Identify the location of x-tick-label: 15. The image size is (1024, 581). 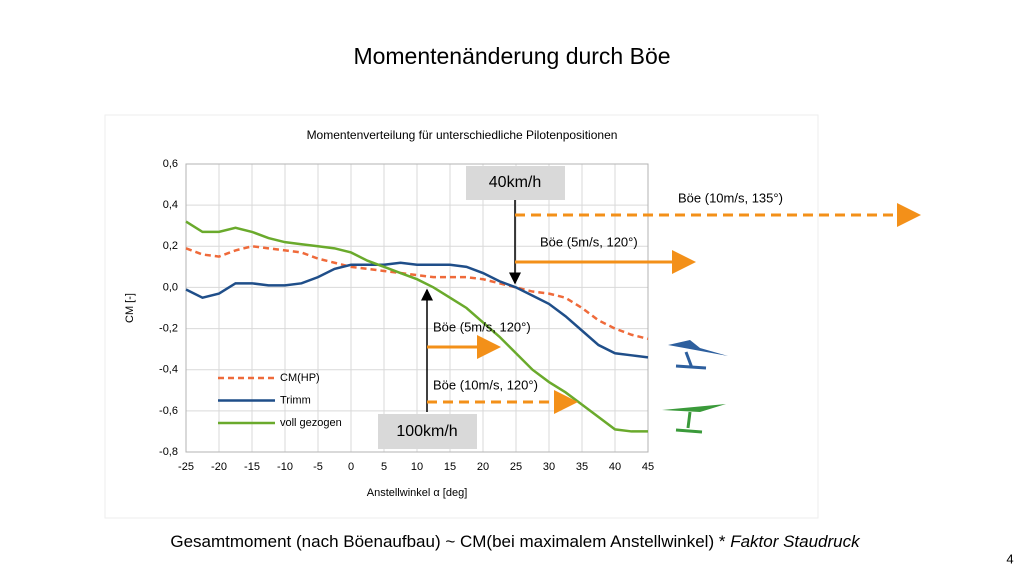
(450, 467).